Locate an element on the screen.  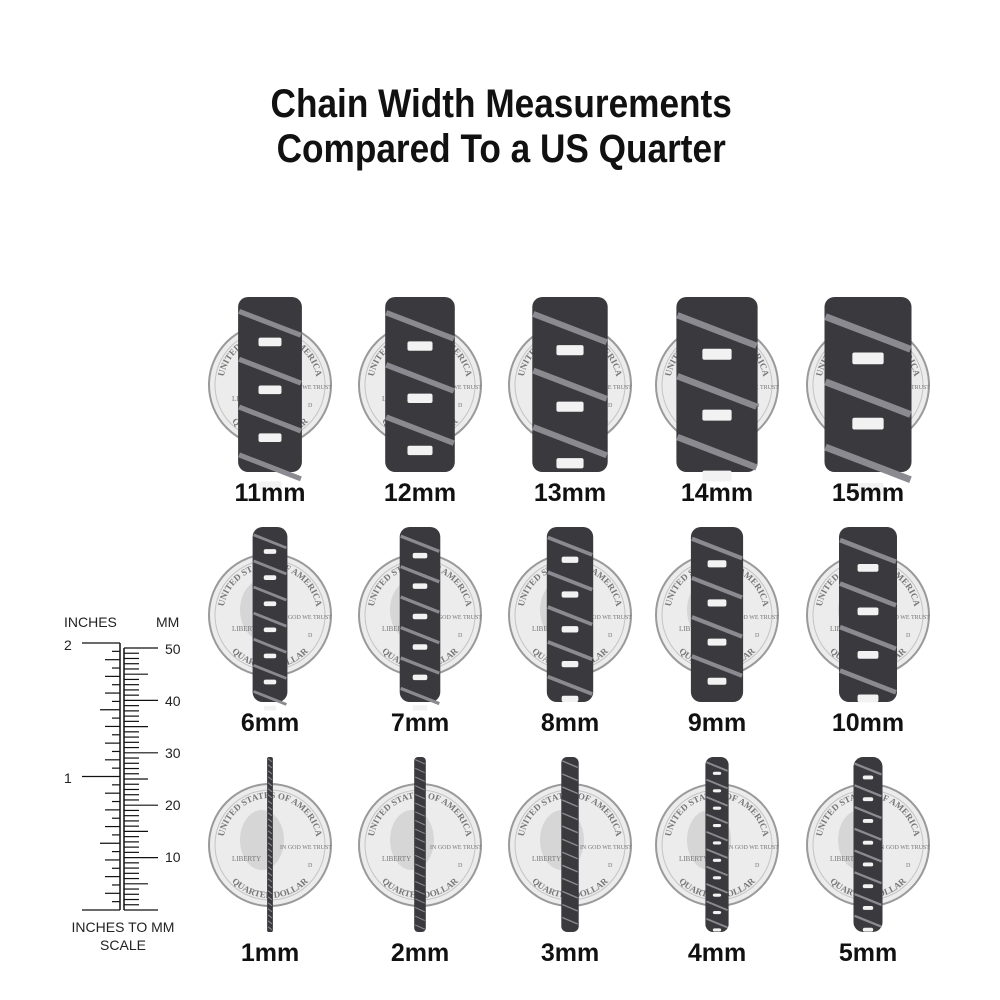
washington-portrait is located at coordinates (262, 840).